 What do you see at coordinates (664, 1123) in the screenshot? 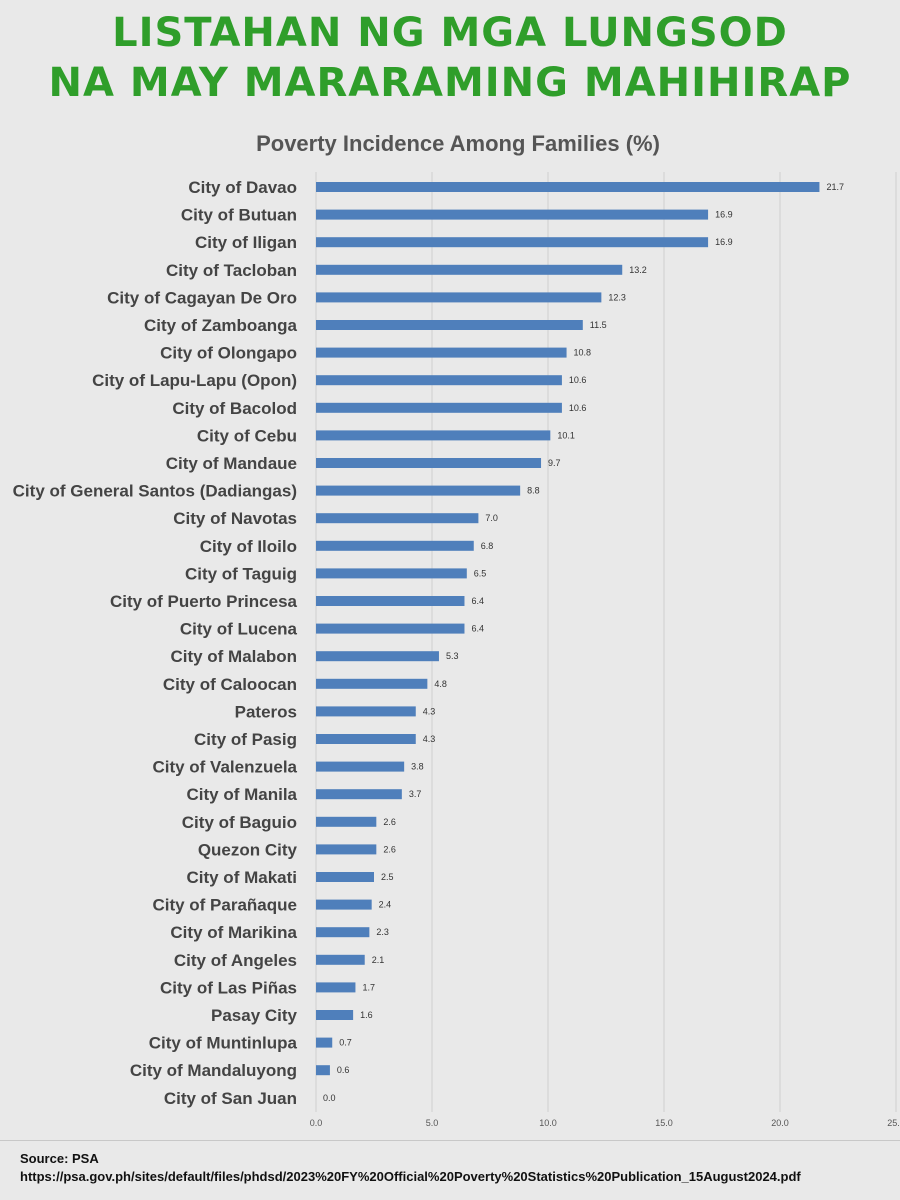
I see `x-tick-label: 15.0` at bounding box center [664, 1123].